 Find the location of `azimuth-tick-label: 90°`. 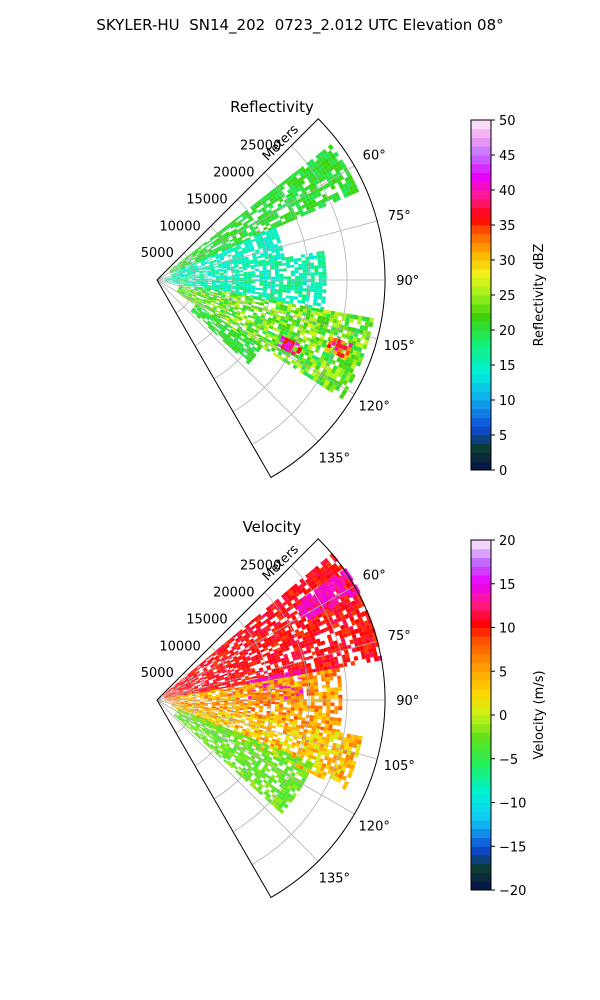

azimuth-tick-label: 90° is located at coordinates (407, 281).